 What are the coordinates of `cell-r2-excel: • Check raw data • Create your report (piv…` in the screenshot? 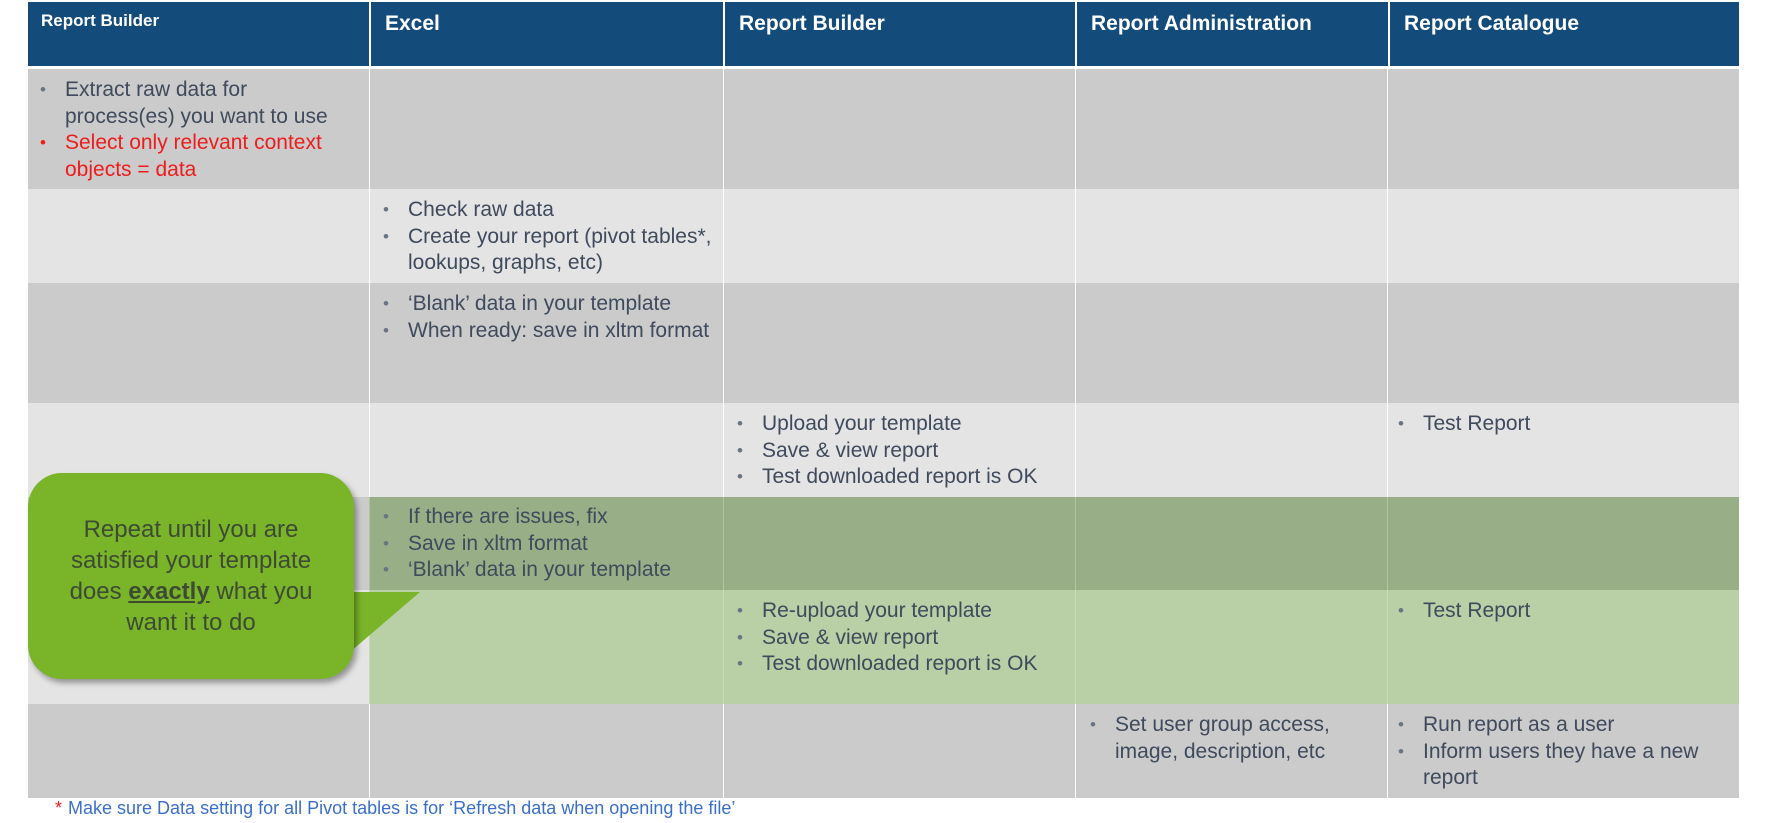 It's located at (550, 237).